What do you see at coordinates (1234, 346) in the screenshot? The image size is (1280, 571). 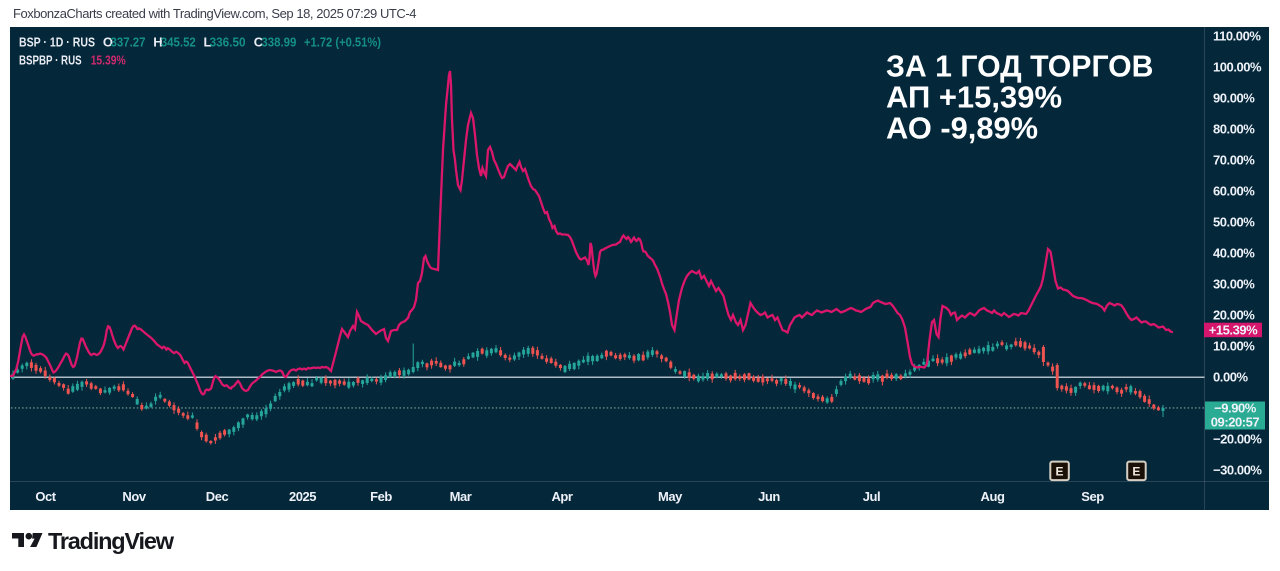 I see `svg-text: 10.00%` at bounding box center [1234, 346].